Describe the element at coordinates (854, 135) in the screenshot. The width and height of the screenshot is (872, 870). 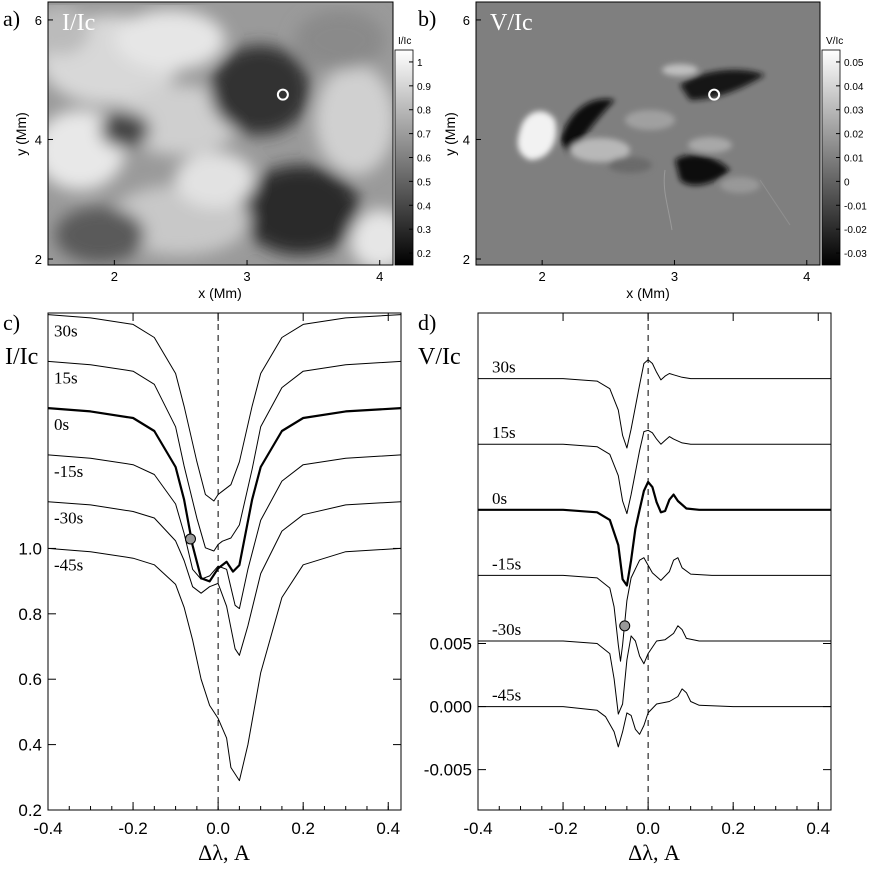
I see `colorbar-tick-label: 0.02` at that location.